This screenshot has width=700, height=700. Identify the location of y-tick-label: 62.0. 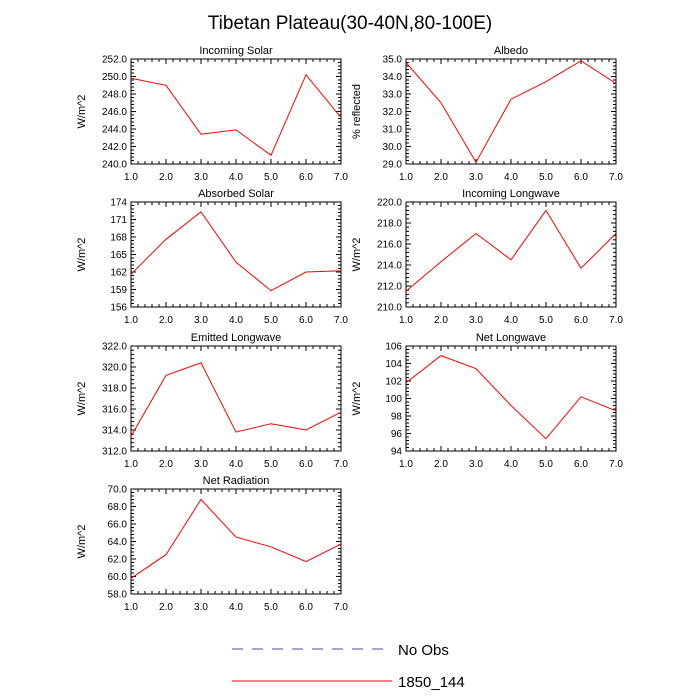
(118, 560).